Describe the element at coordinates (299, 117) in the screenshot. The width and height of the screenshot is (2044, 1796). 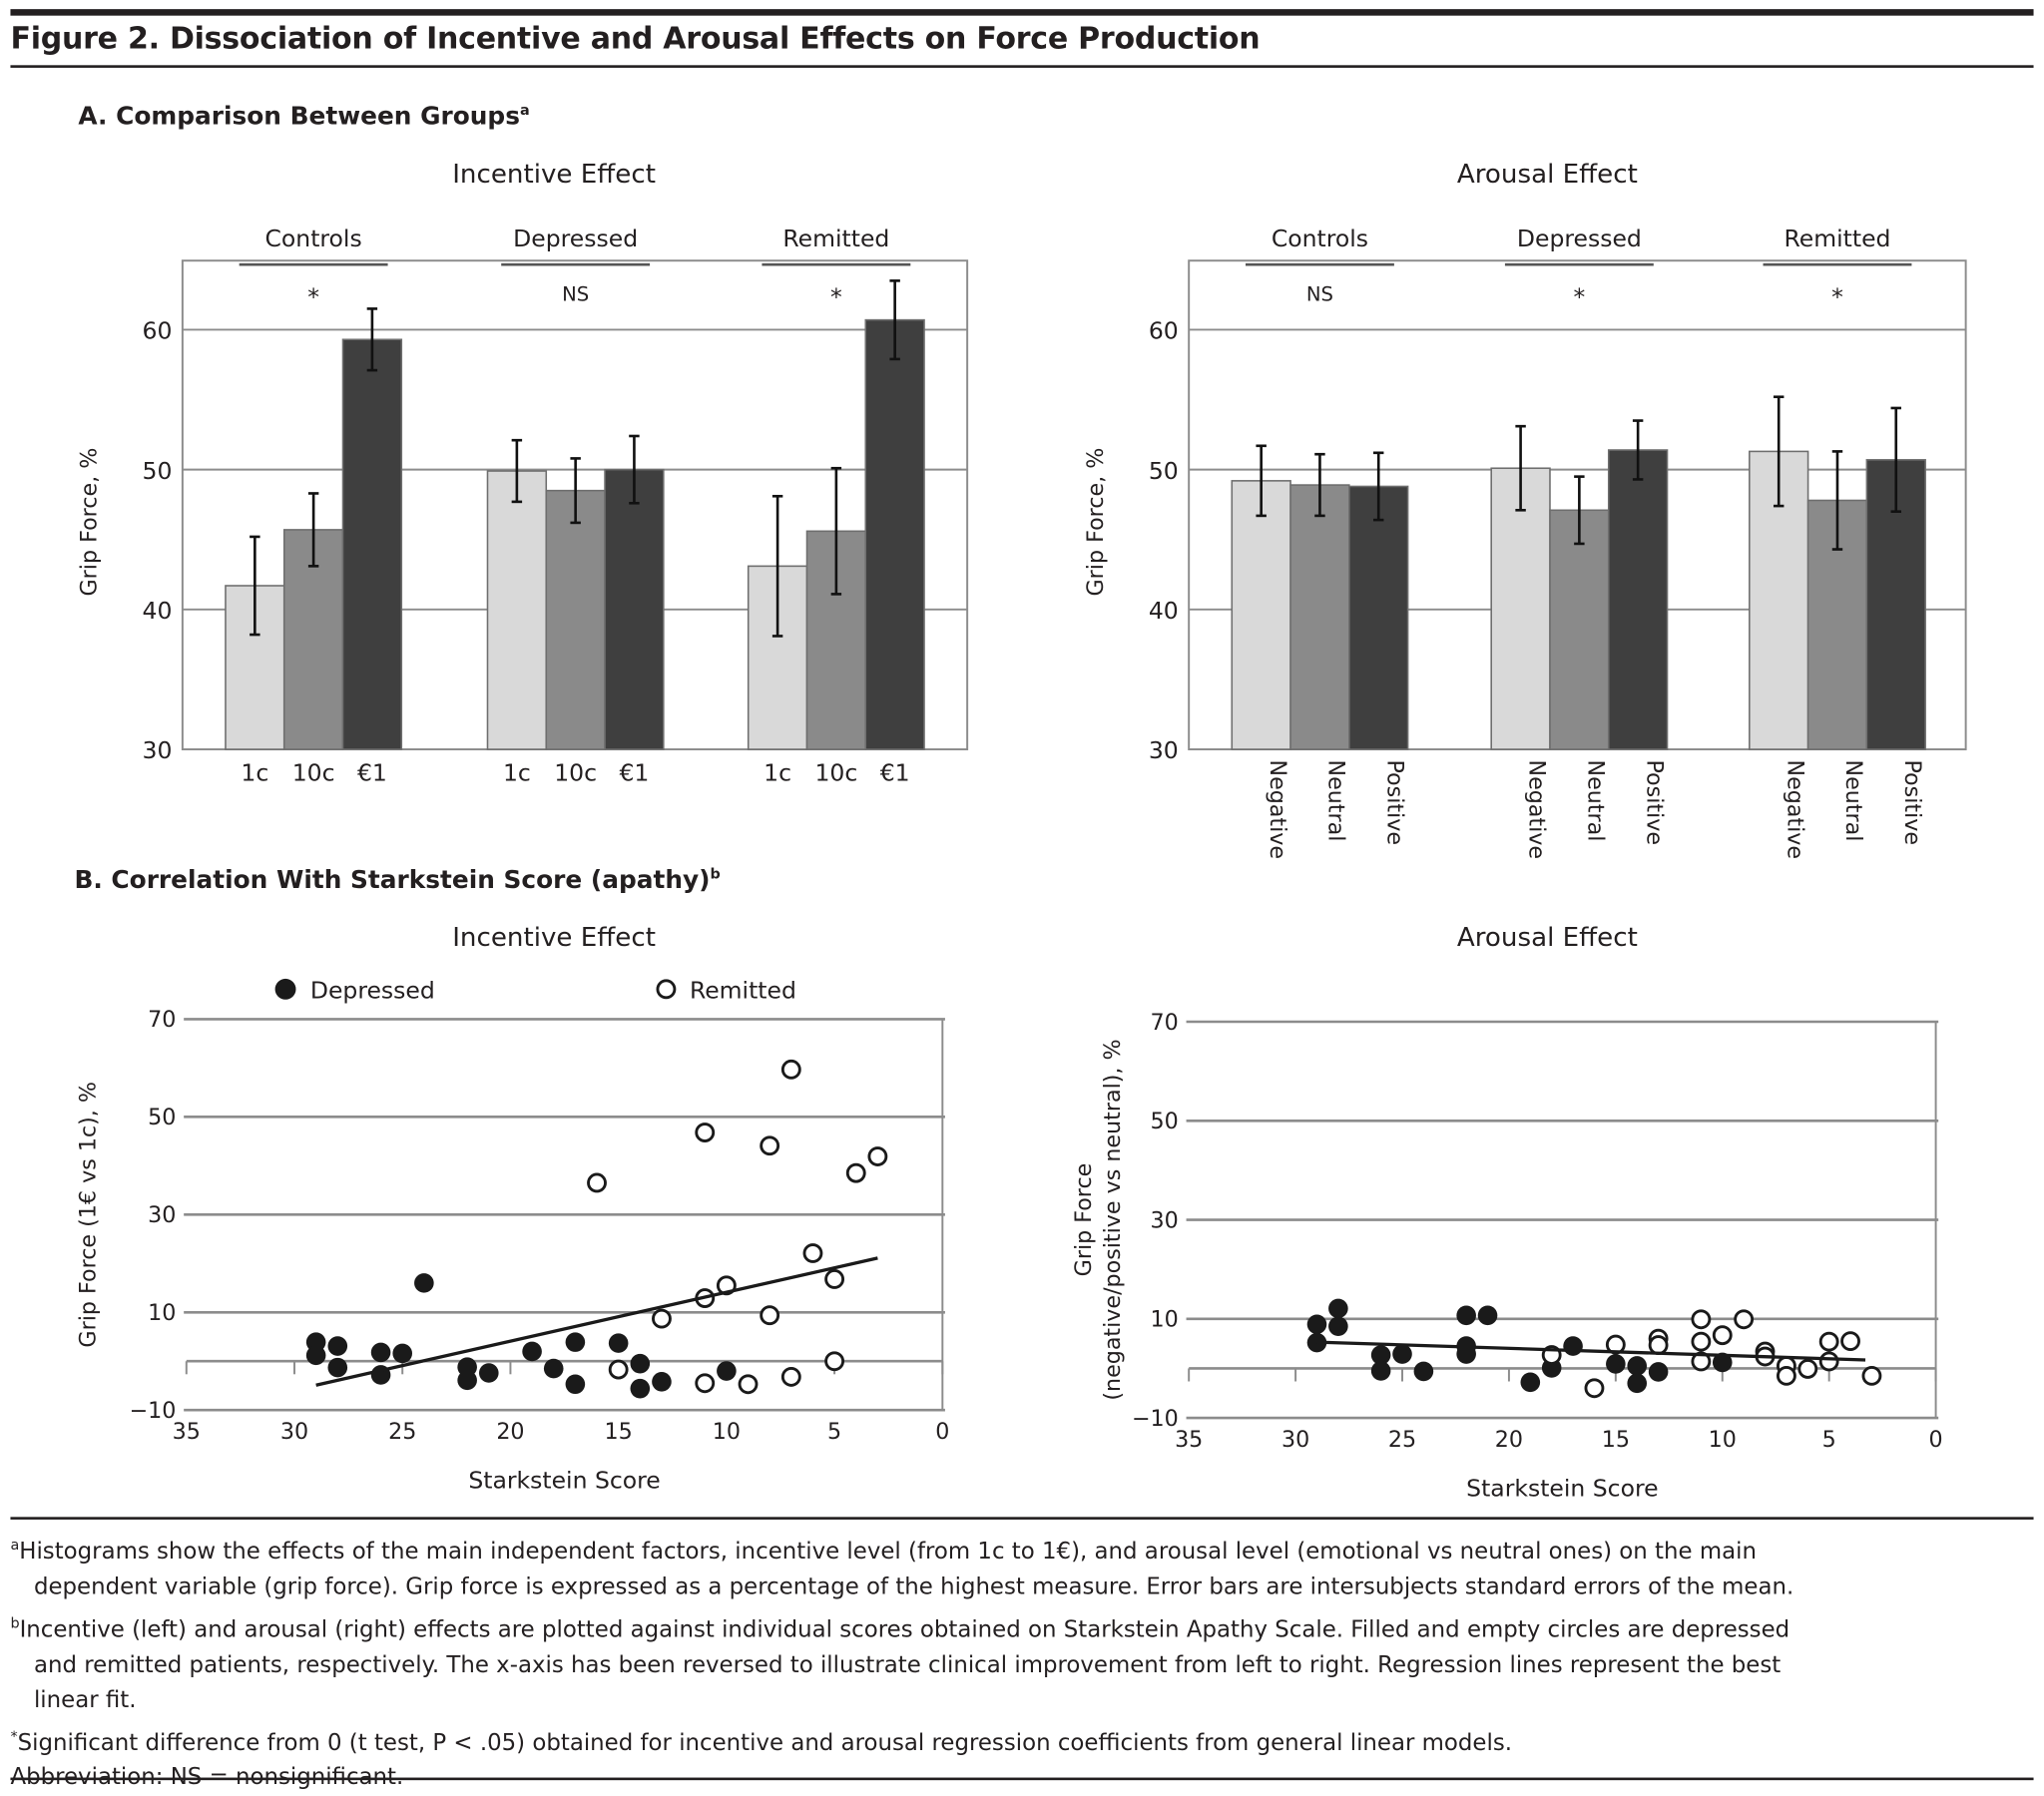
I see `section-a-label: A. Comparison Between Groups` at that location.